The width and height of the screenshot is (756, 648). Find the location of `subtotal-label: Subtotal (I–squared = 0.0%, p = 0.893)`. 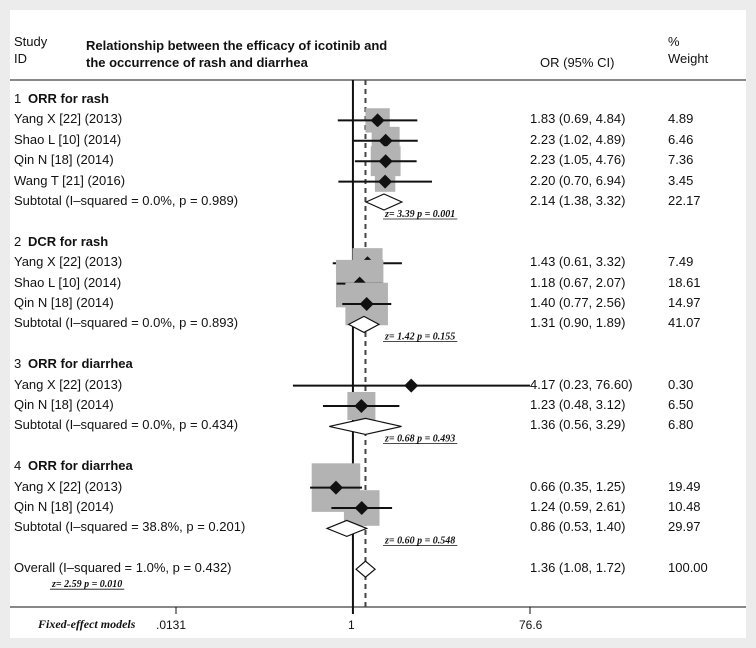

subtotal-label: Subtotal (I–squared = 0.0%, p = 0.893) is located at coordinates (126, 323).